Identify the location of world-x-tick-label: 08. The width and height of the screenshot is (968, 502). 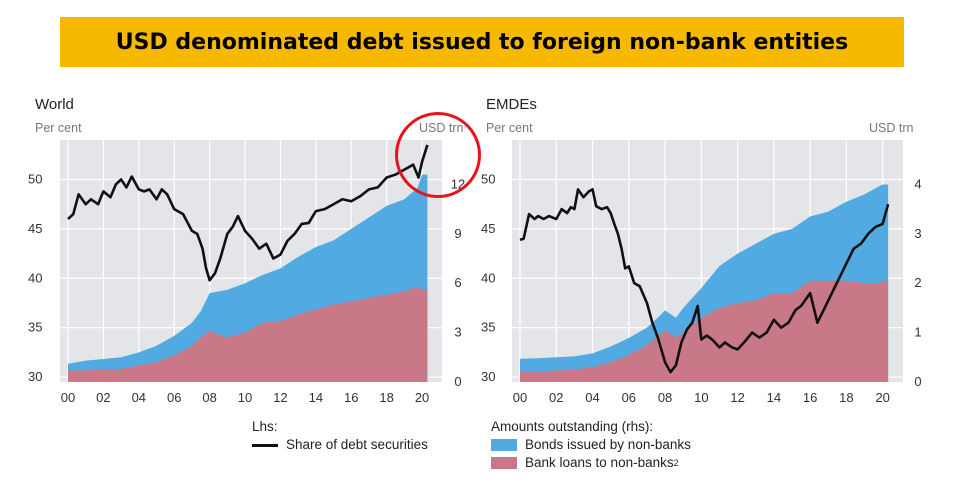
(209, 397).